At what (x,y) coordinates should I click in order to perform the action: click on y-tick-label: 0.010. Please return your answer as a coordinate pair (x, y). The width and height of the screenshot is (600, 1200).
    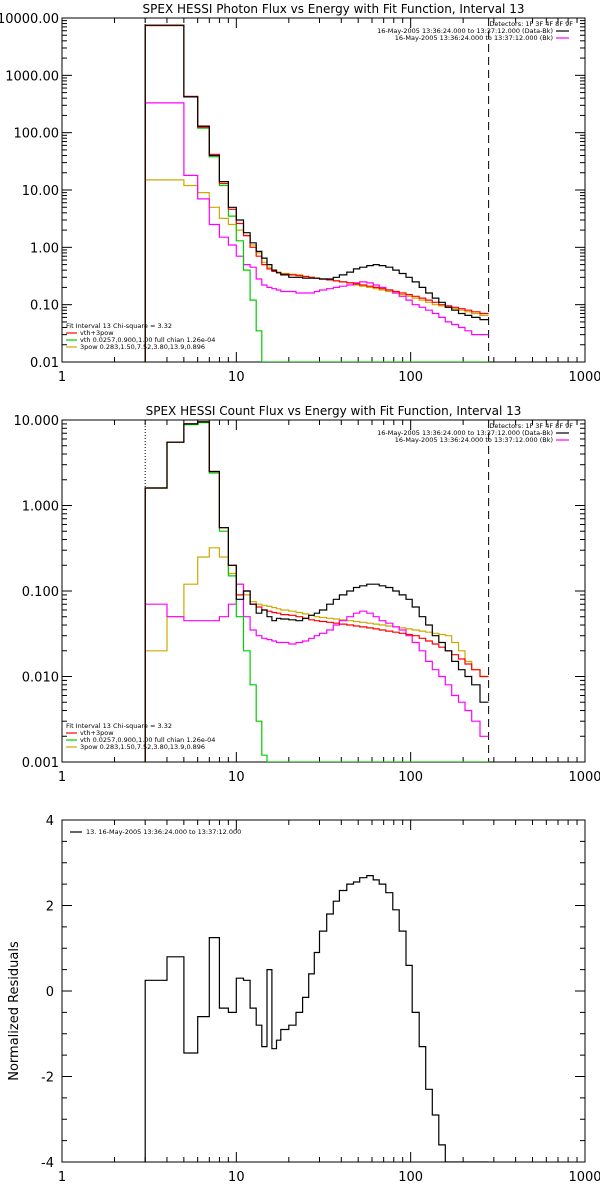
    Looking at the image, I should click on (40, 678).